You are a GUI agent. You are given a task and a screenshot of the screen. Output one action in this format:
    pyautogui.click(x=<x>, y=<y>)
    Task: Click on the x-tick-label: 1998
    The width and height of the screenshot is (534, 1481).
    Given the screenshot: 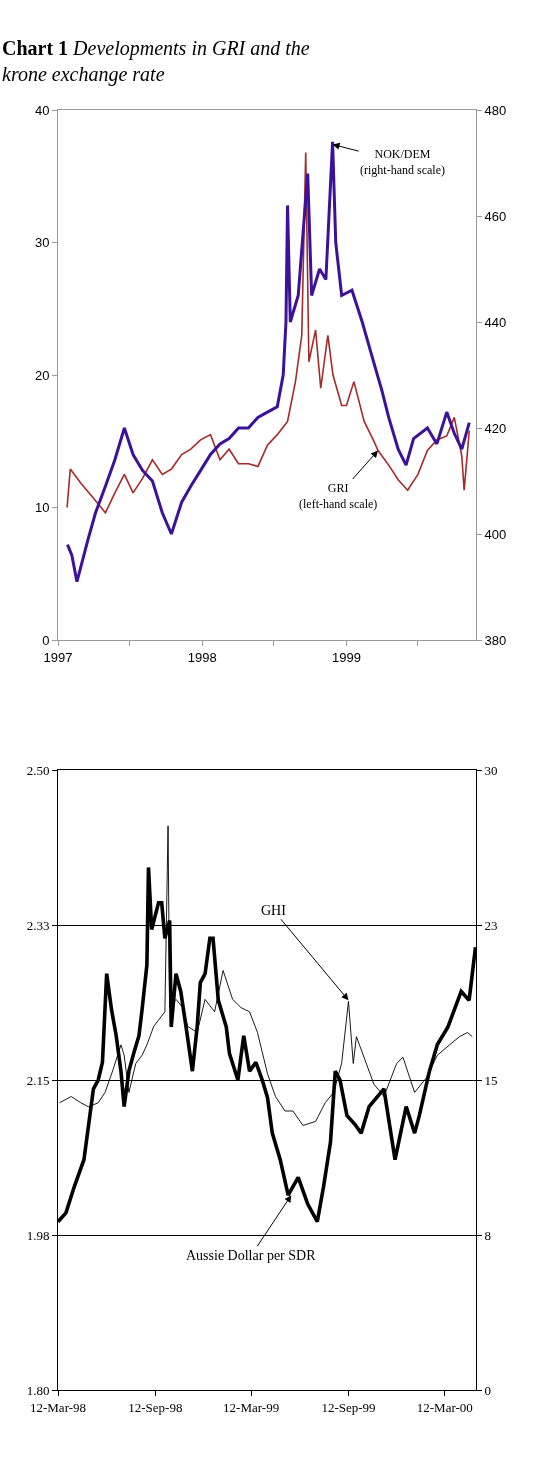 What is the action you would take?
    pyautogui.click(x=202, y=657)
    